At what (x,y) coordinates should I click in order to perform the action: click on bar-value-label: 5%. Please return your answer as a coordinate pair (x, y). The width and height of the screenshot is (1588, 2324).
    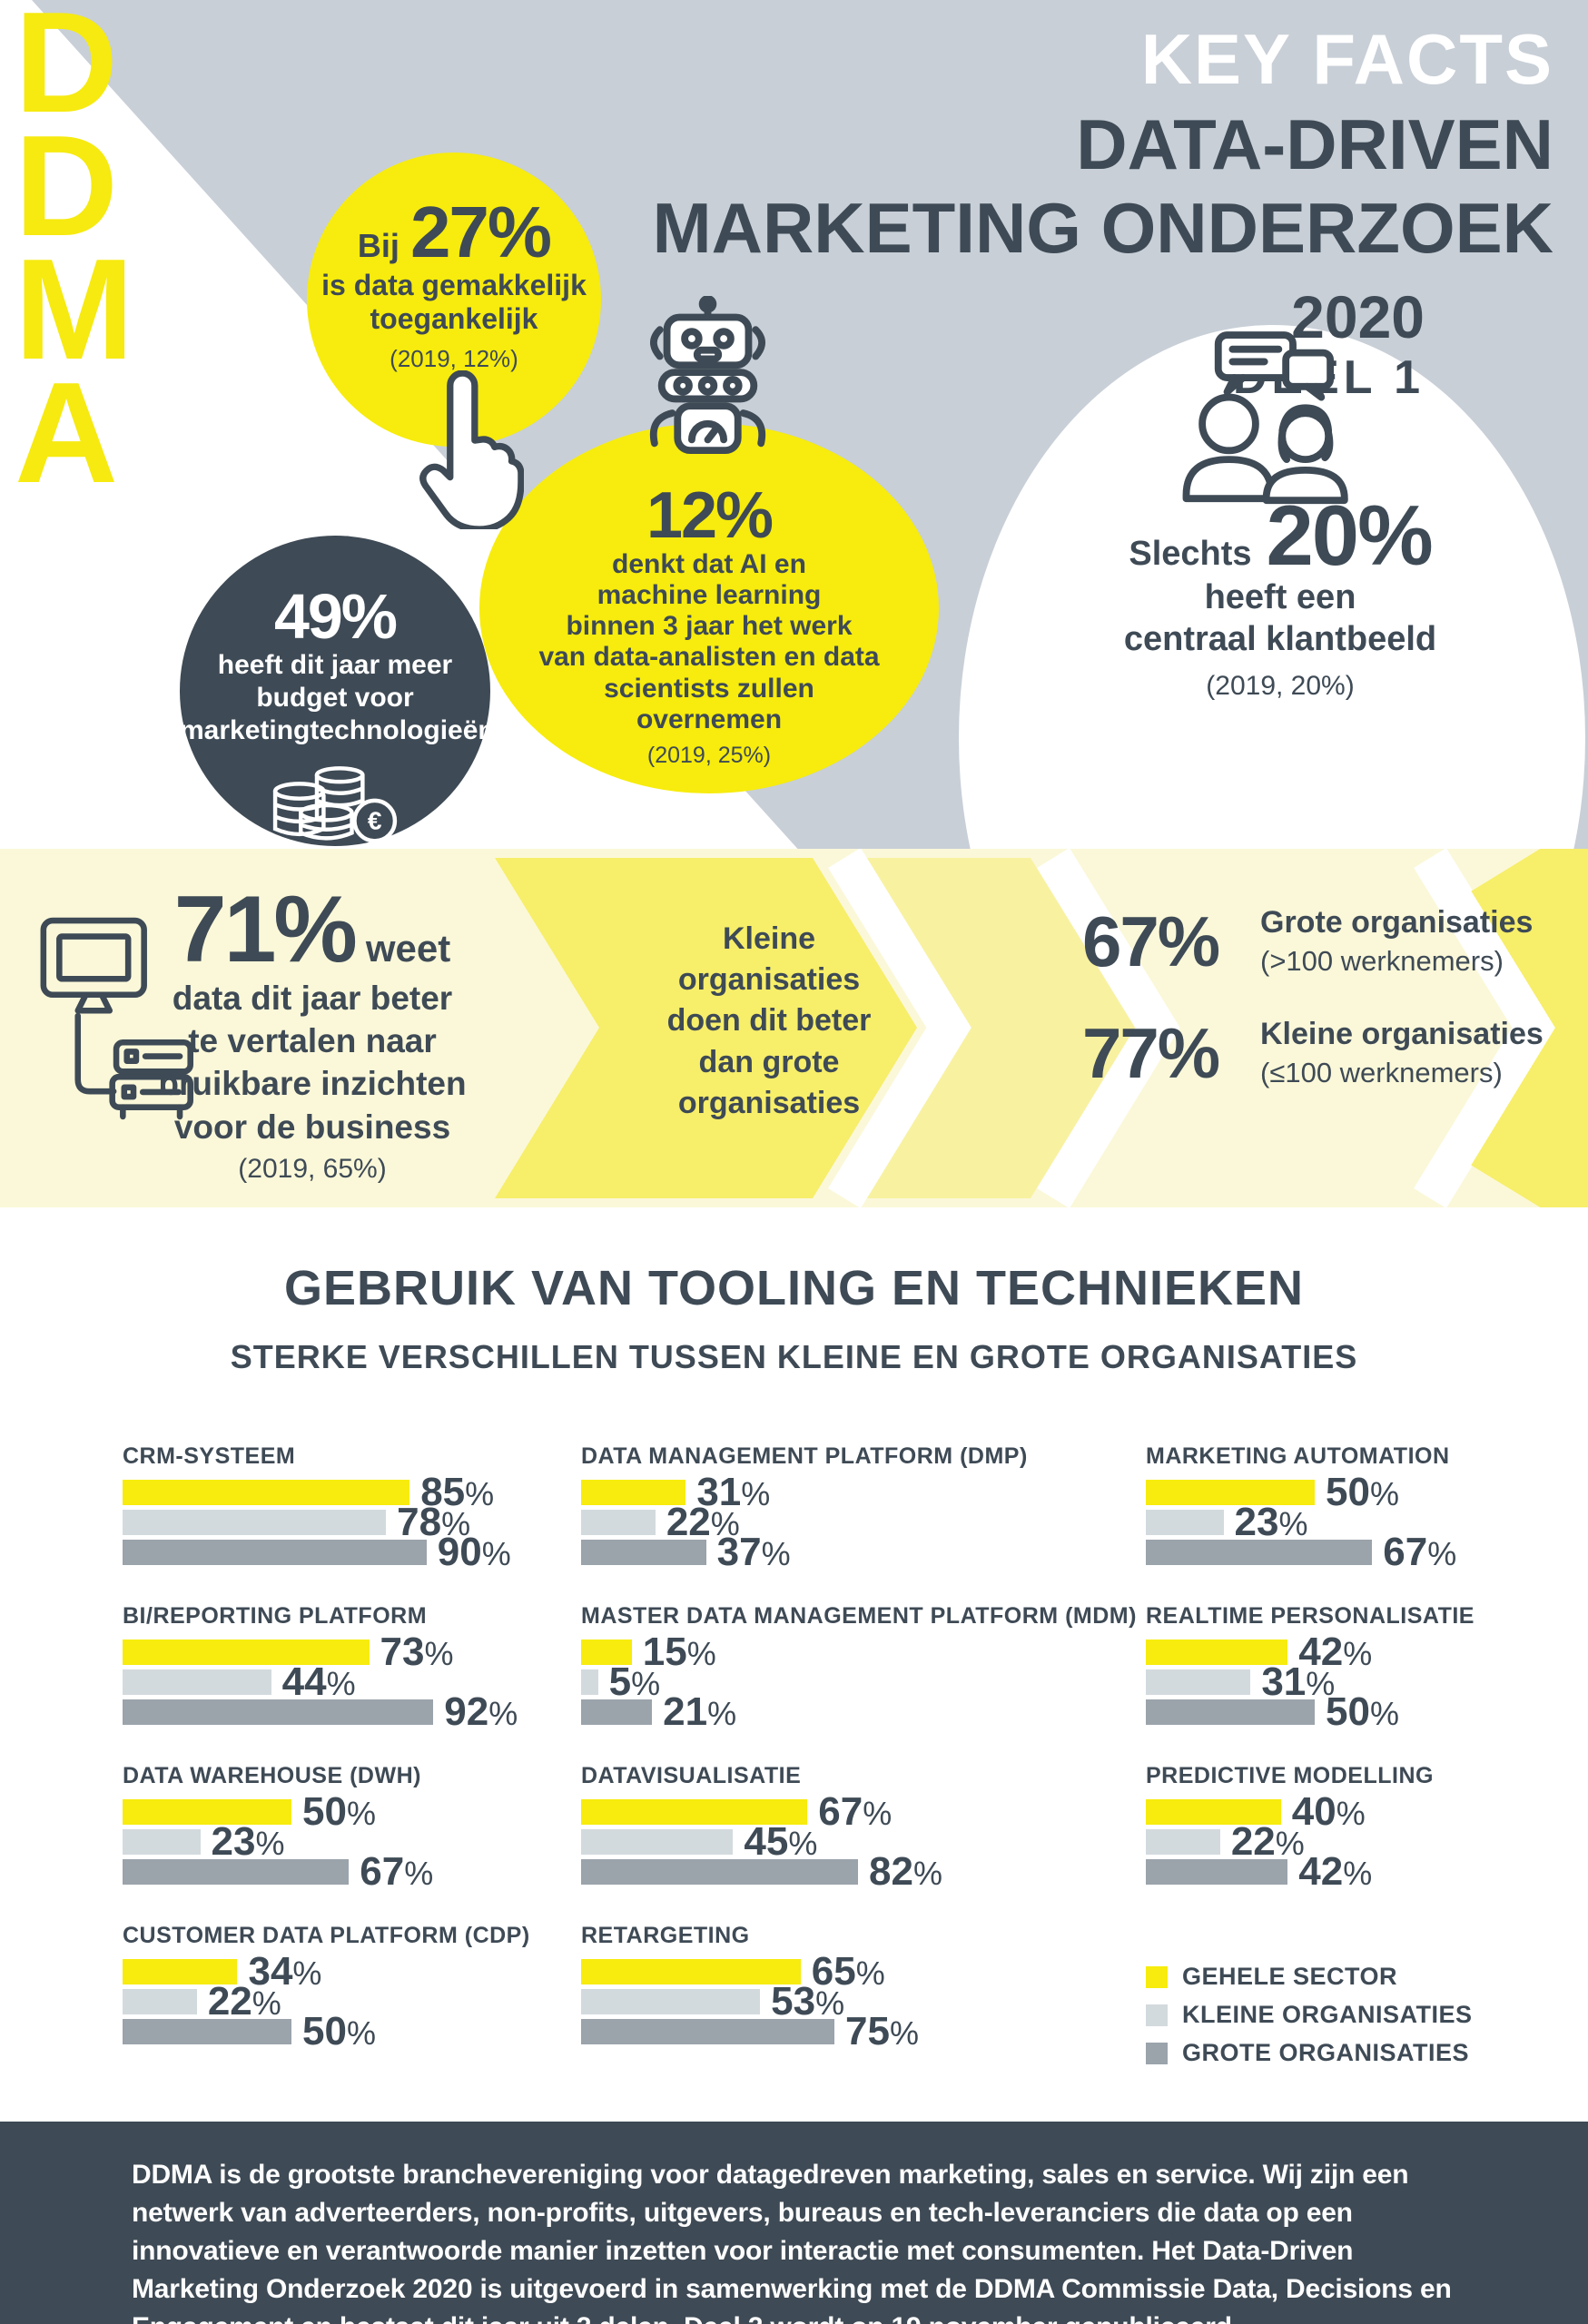
    Looking at the image, I should click on (634, 1681).